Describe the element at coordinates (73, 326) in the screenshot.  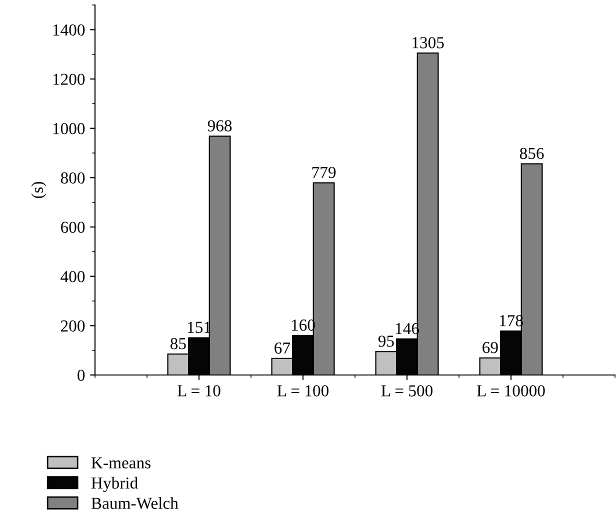
I see `y-tick-label: 200` at that location.